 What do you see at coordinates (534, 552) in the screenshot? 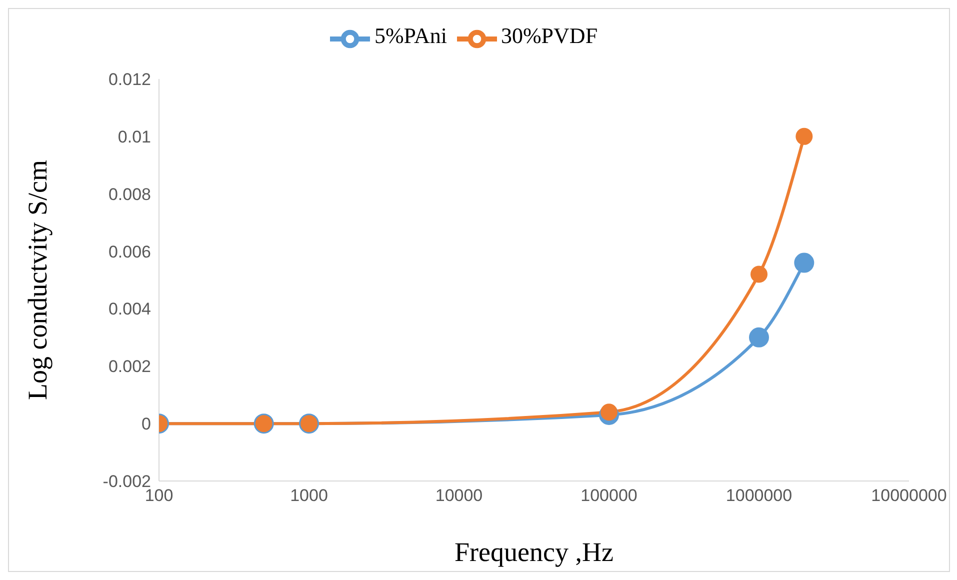
I see `x-axis-title: Frequency ,Hz` at bounding box center [534, 552].